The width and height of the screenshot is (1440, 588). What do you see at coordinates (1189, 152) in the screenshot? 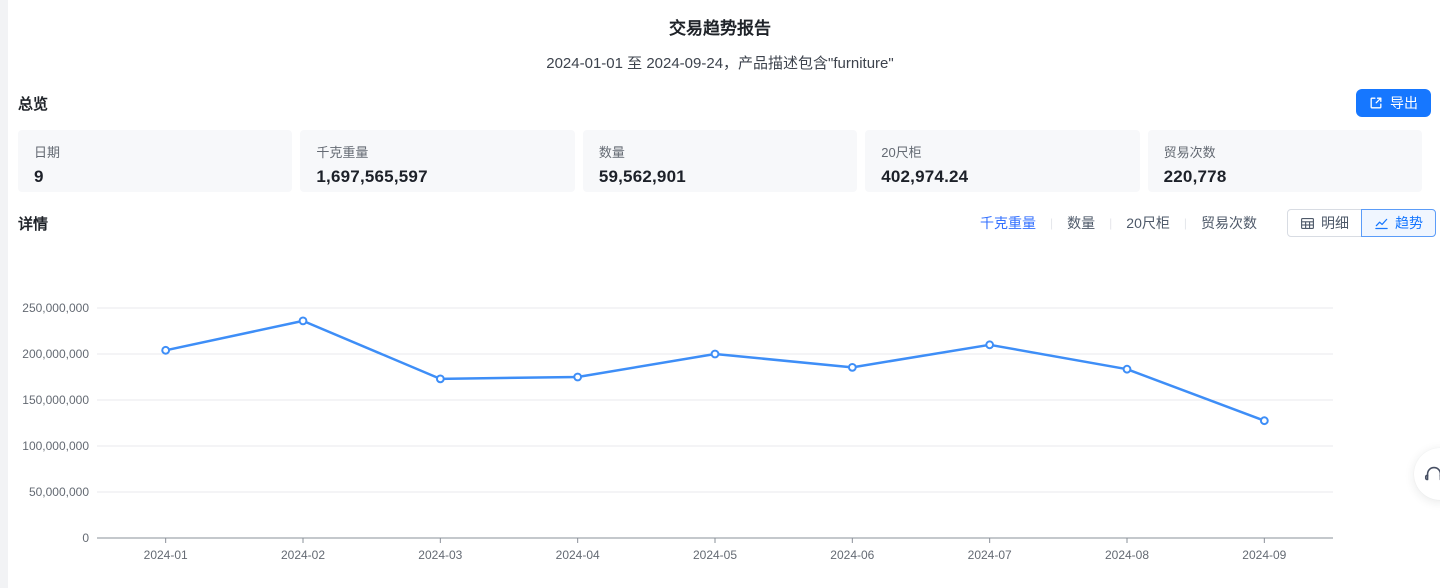
I see `stat-card-label: 贸易次数` at bounding box center [1189, 152].